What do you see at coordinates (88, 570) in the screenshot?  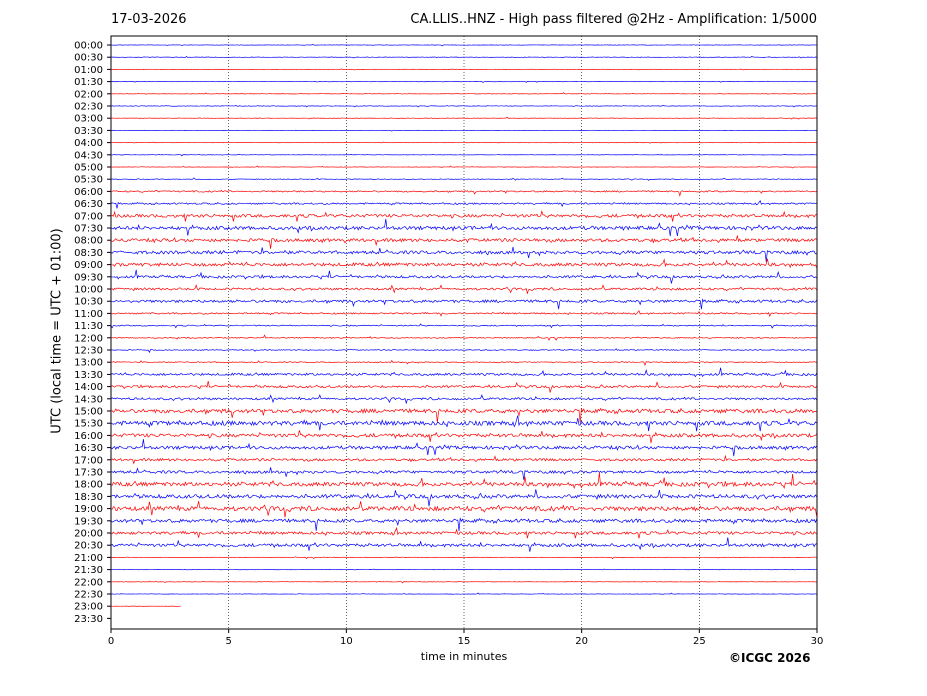 I see `y-tick-label: 21:30` at bounding box center [88, 570].